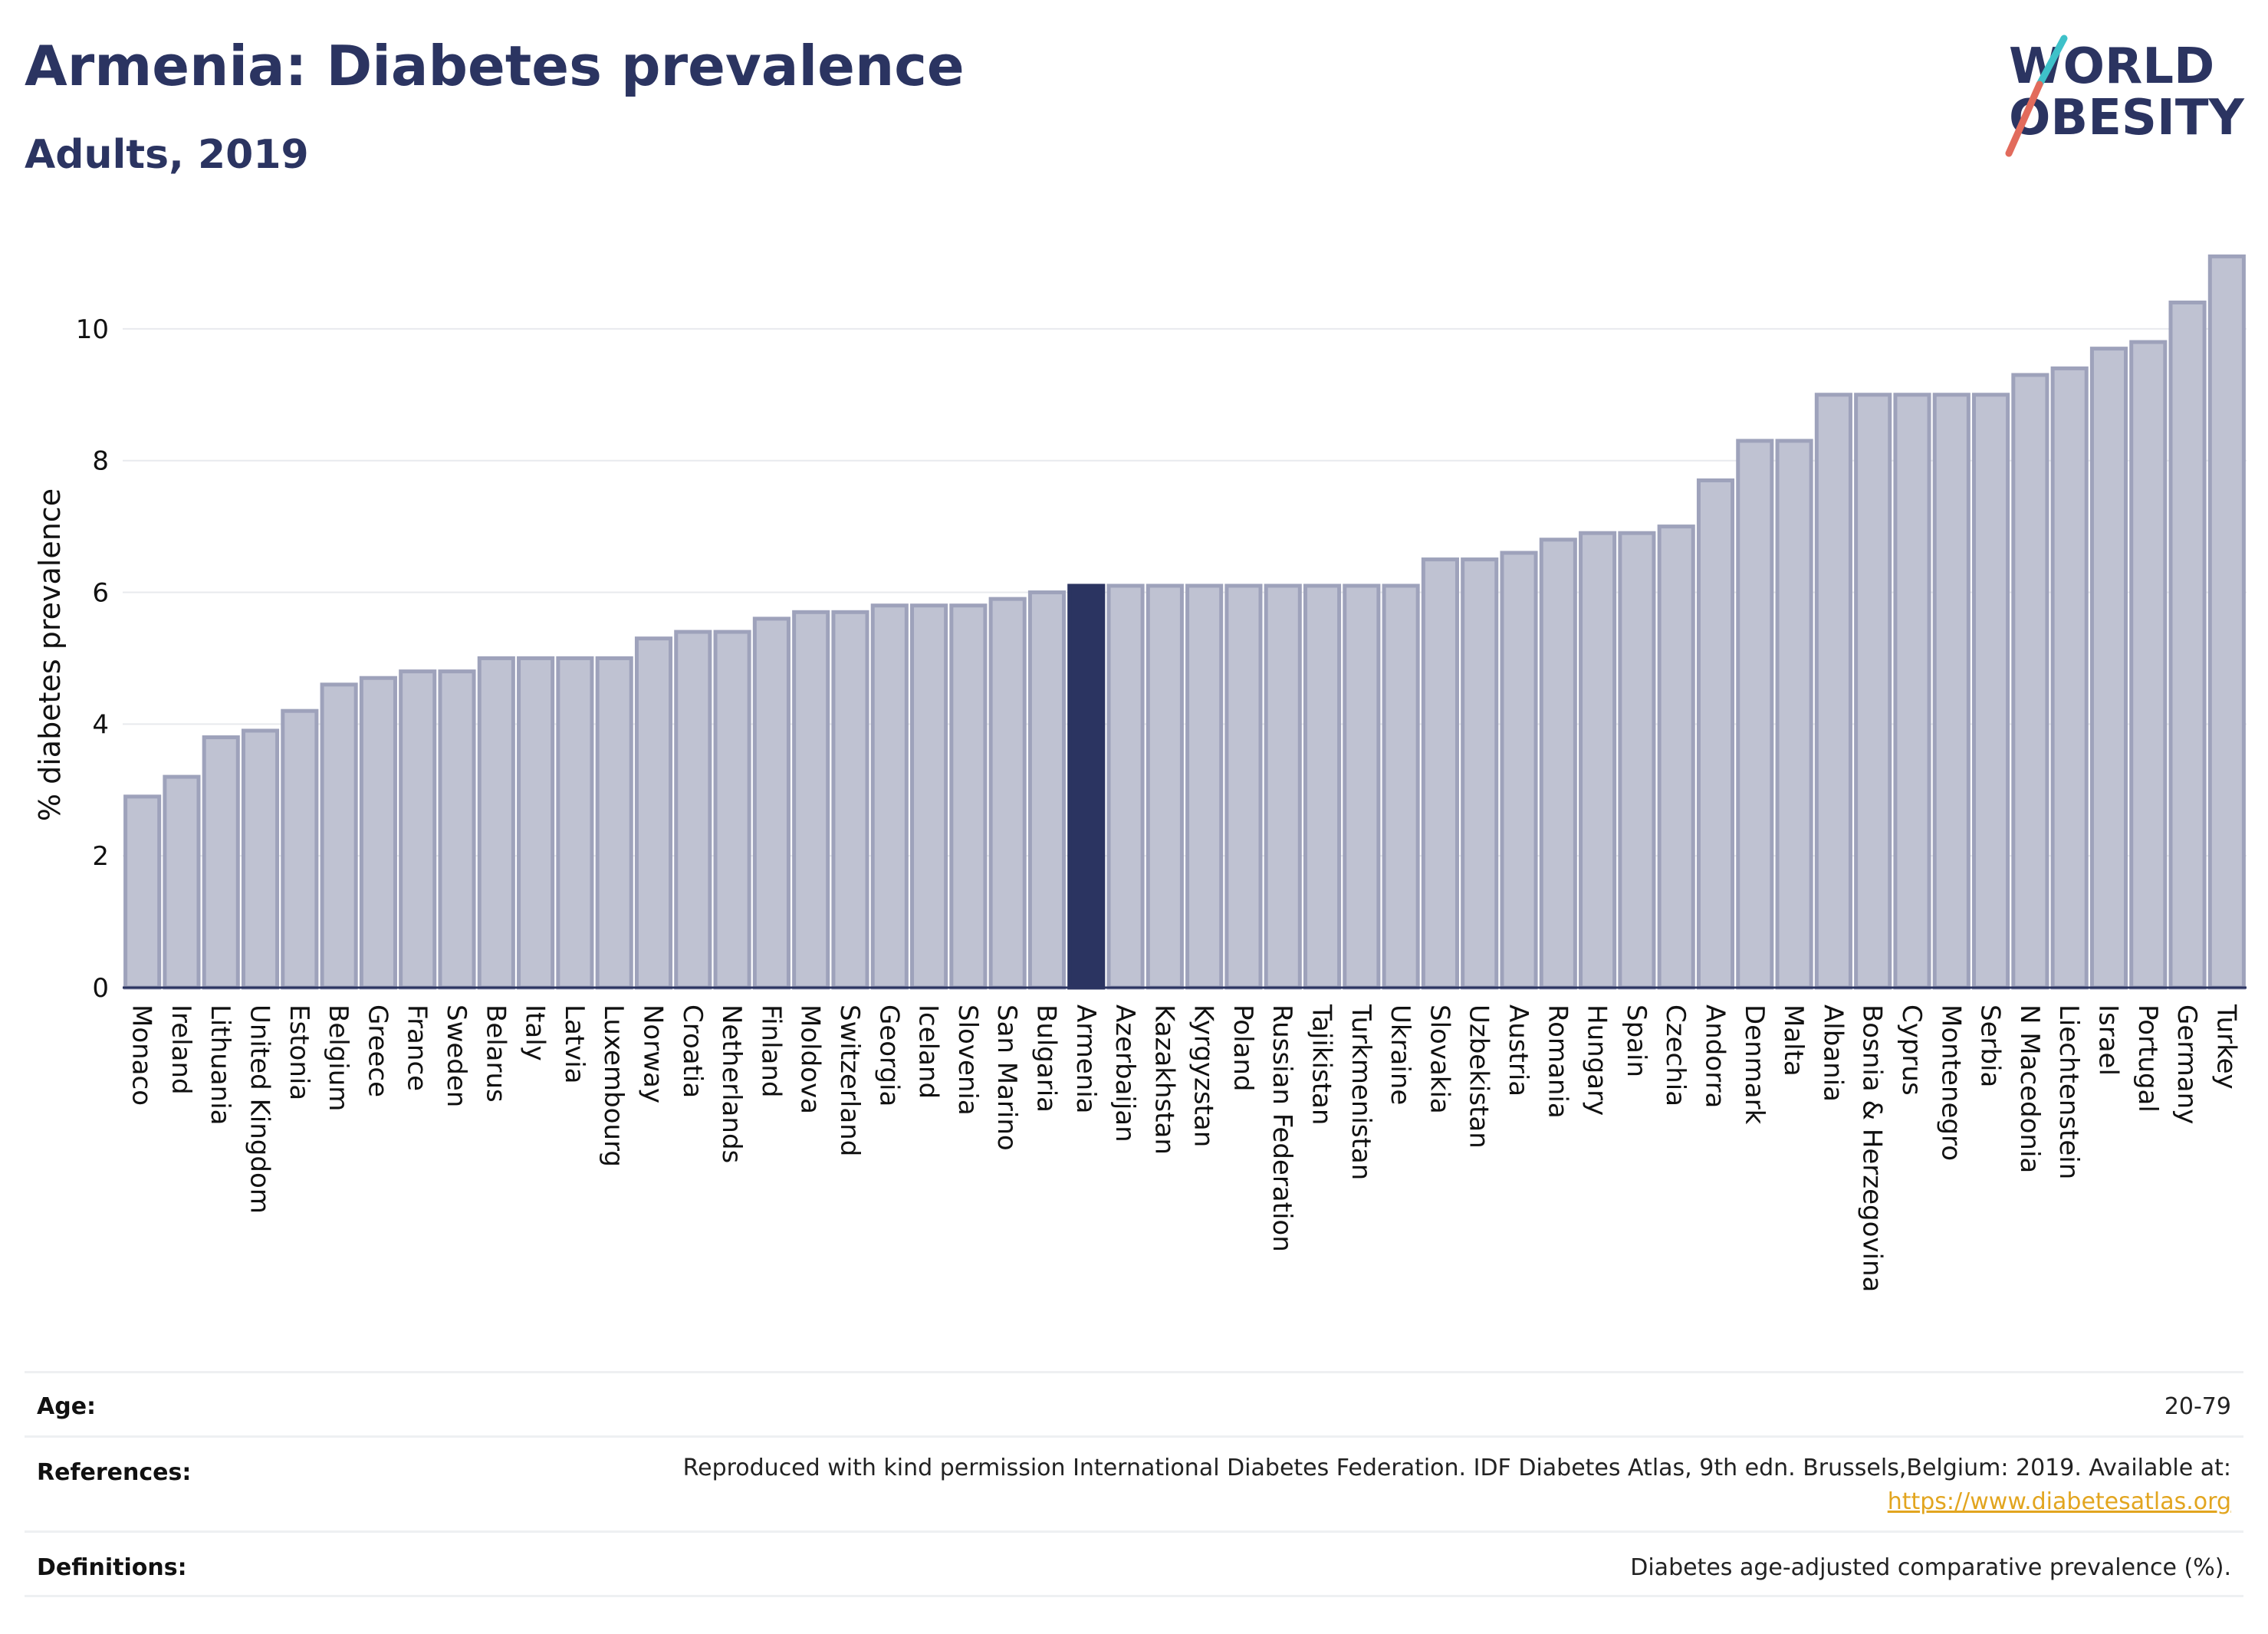 The height and width of the screenshot is (1634, 2268). Describe the element at coordinates (338, 1058) in the screenshot. I see `x-tick-label: Belgium` at that location.